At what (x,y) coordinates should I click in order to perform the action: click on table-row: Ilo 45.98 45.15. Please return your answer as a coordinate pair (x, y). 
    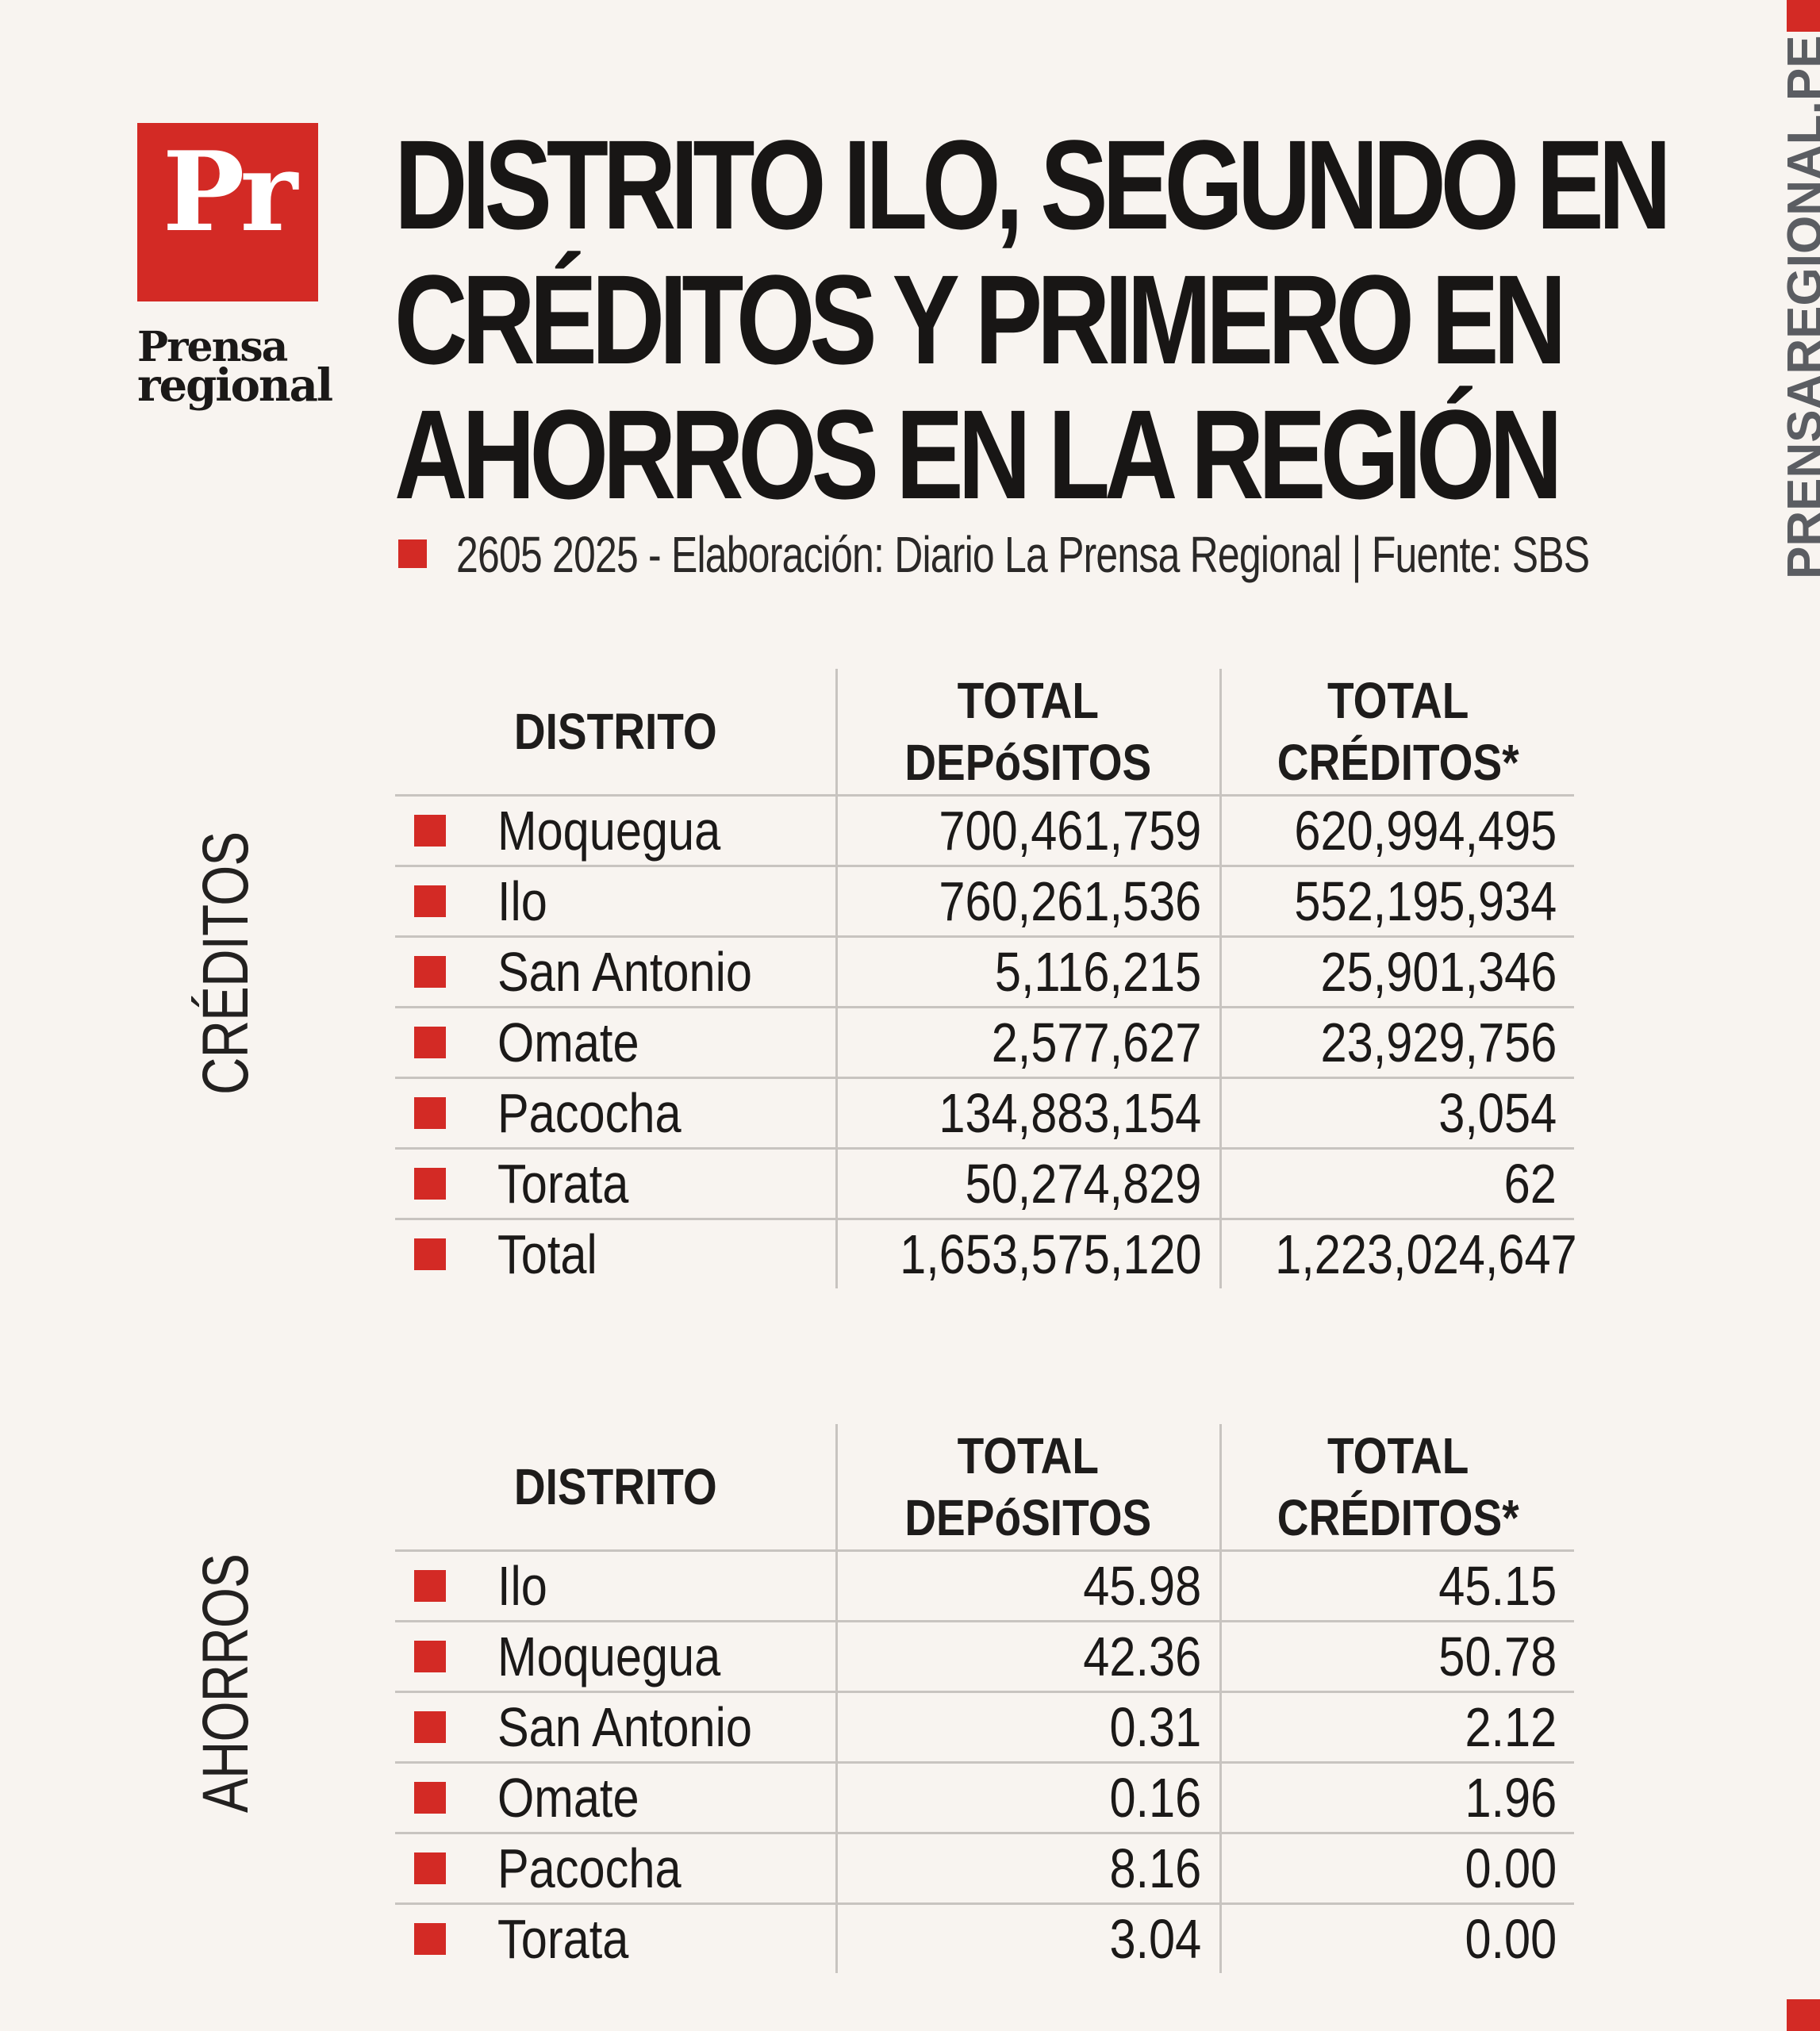
    Looking at the image, I should click on (984, 1586).